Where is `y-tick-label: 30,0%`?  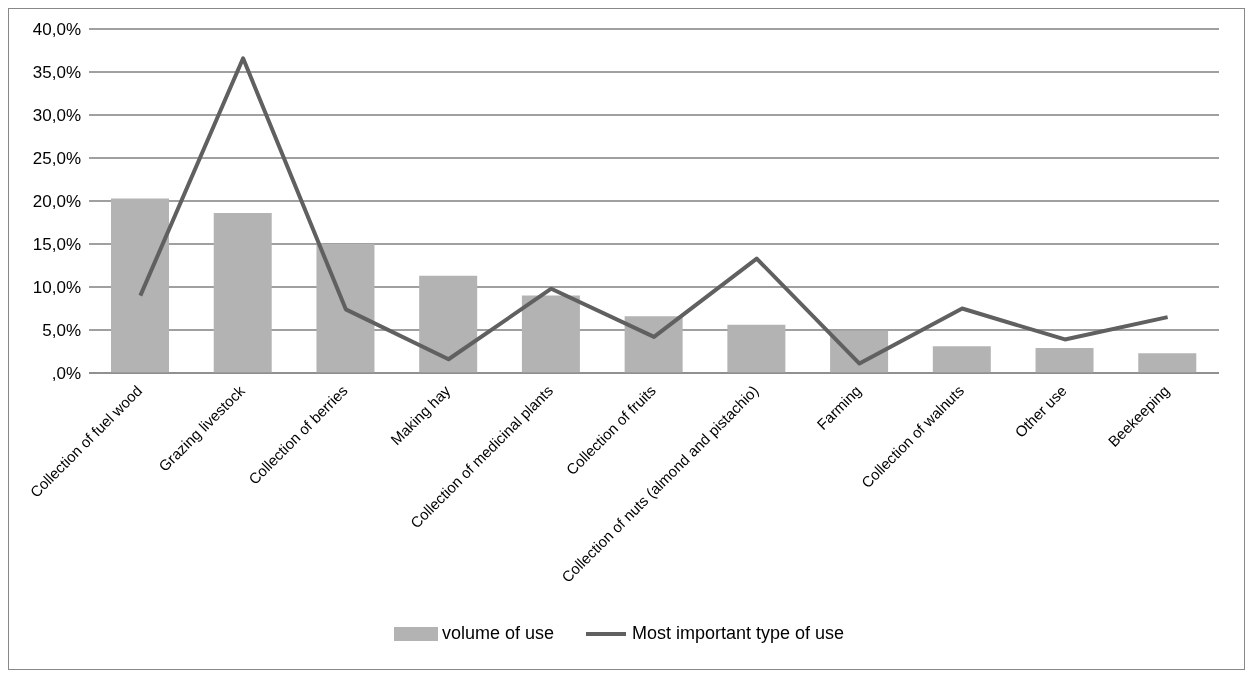
y-tick-label: 30,0% is located at coordinates (56, 116).